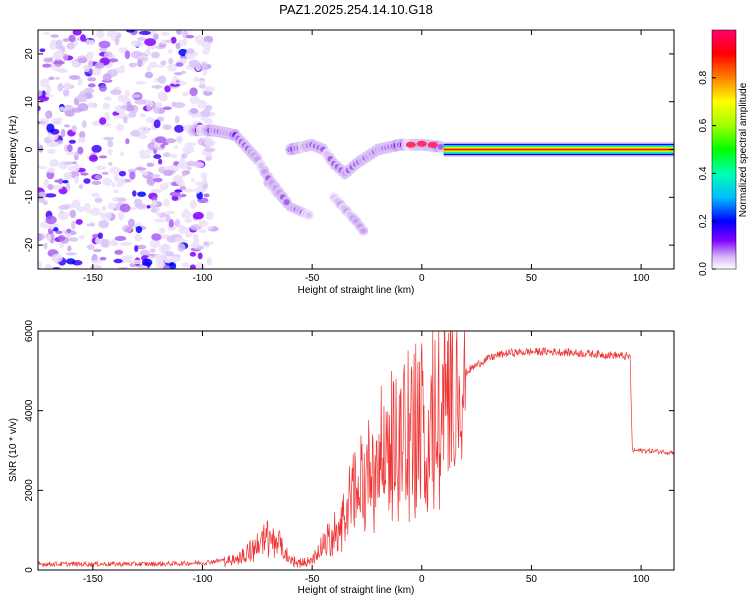 Image resolution: width=750 pixels, height=600 pixels. What do you see at coordinates (532, 579) in the screenshot?
I see `snr-xtick-label: 50` at bounding box center [532, 579].